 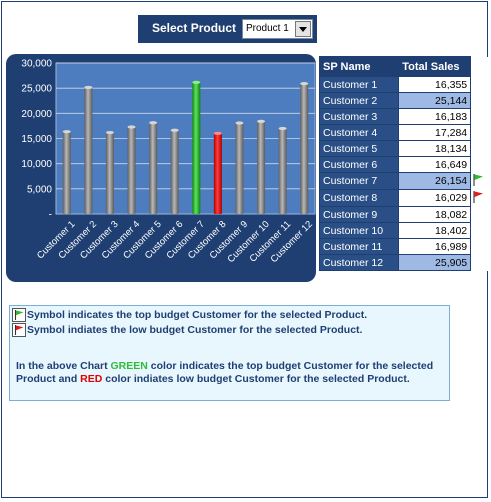 I want to click on row-name: Customer 1, so click(x=359, y=84).